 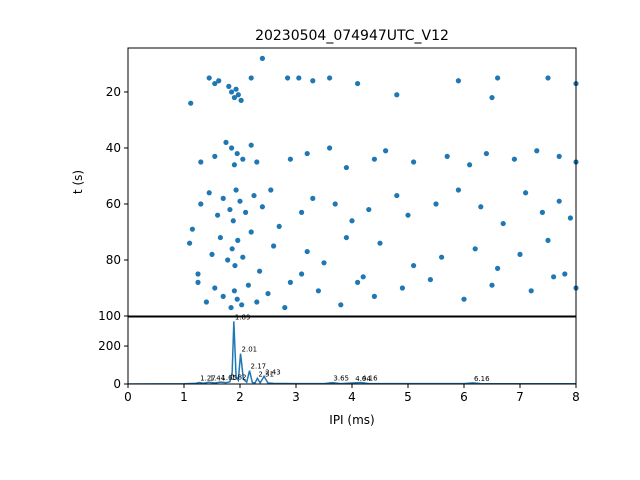 What do you see at coordinates (240, 397) in the screenshot?
I see `x-tick-label: 2` at bounding box center [240, 397].